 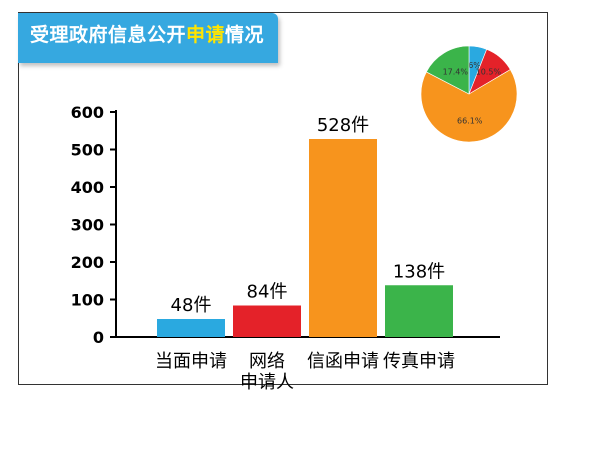 What do you see at coordinates (108, 35) in the screenshot?
I see `title-prefix: 受理政府信息公开` at bounding box center [108, 35].